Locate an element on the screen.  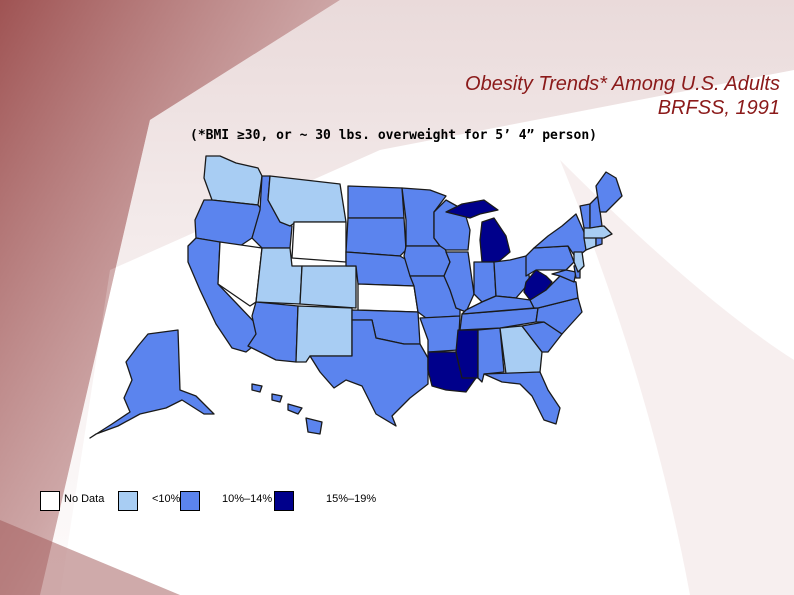
state-kansas is located at coordinates (388, 298).